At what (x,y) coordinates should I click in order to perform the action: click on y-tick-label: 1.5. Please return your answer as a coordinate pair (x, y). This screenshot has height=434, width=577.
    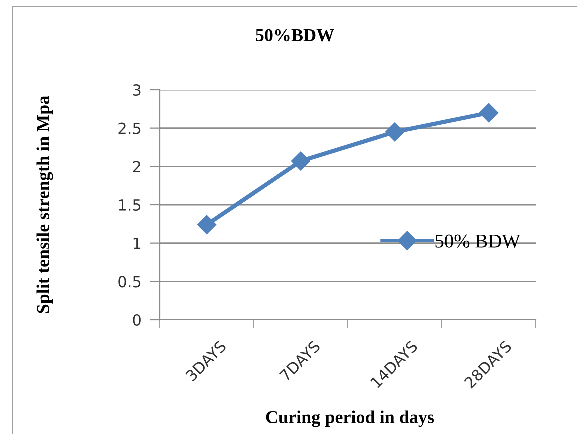
    Looking at the image, I should click on (130, 206).